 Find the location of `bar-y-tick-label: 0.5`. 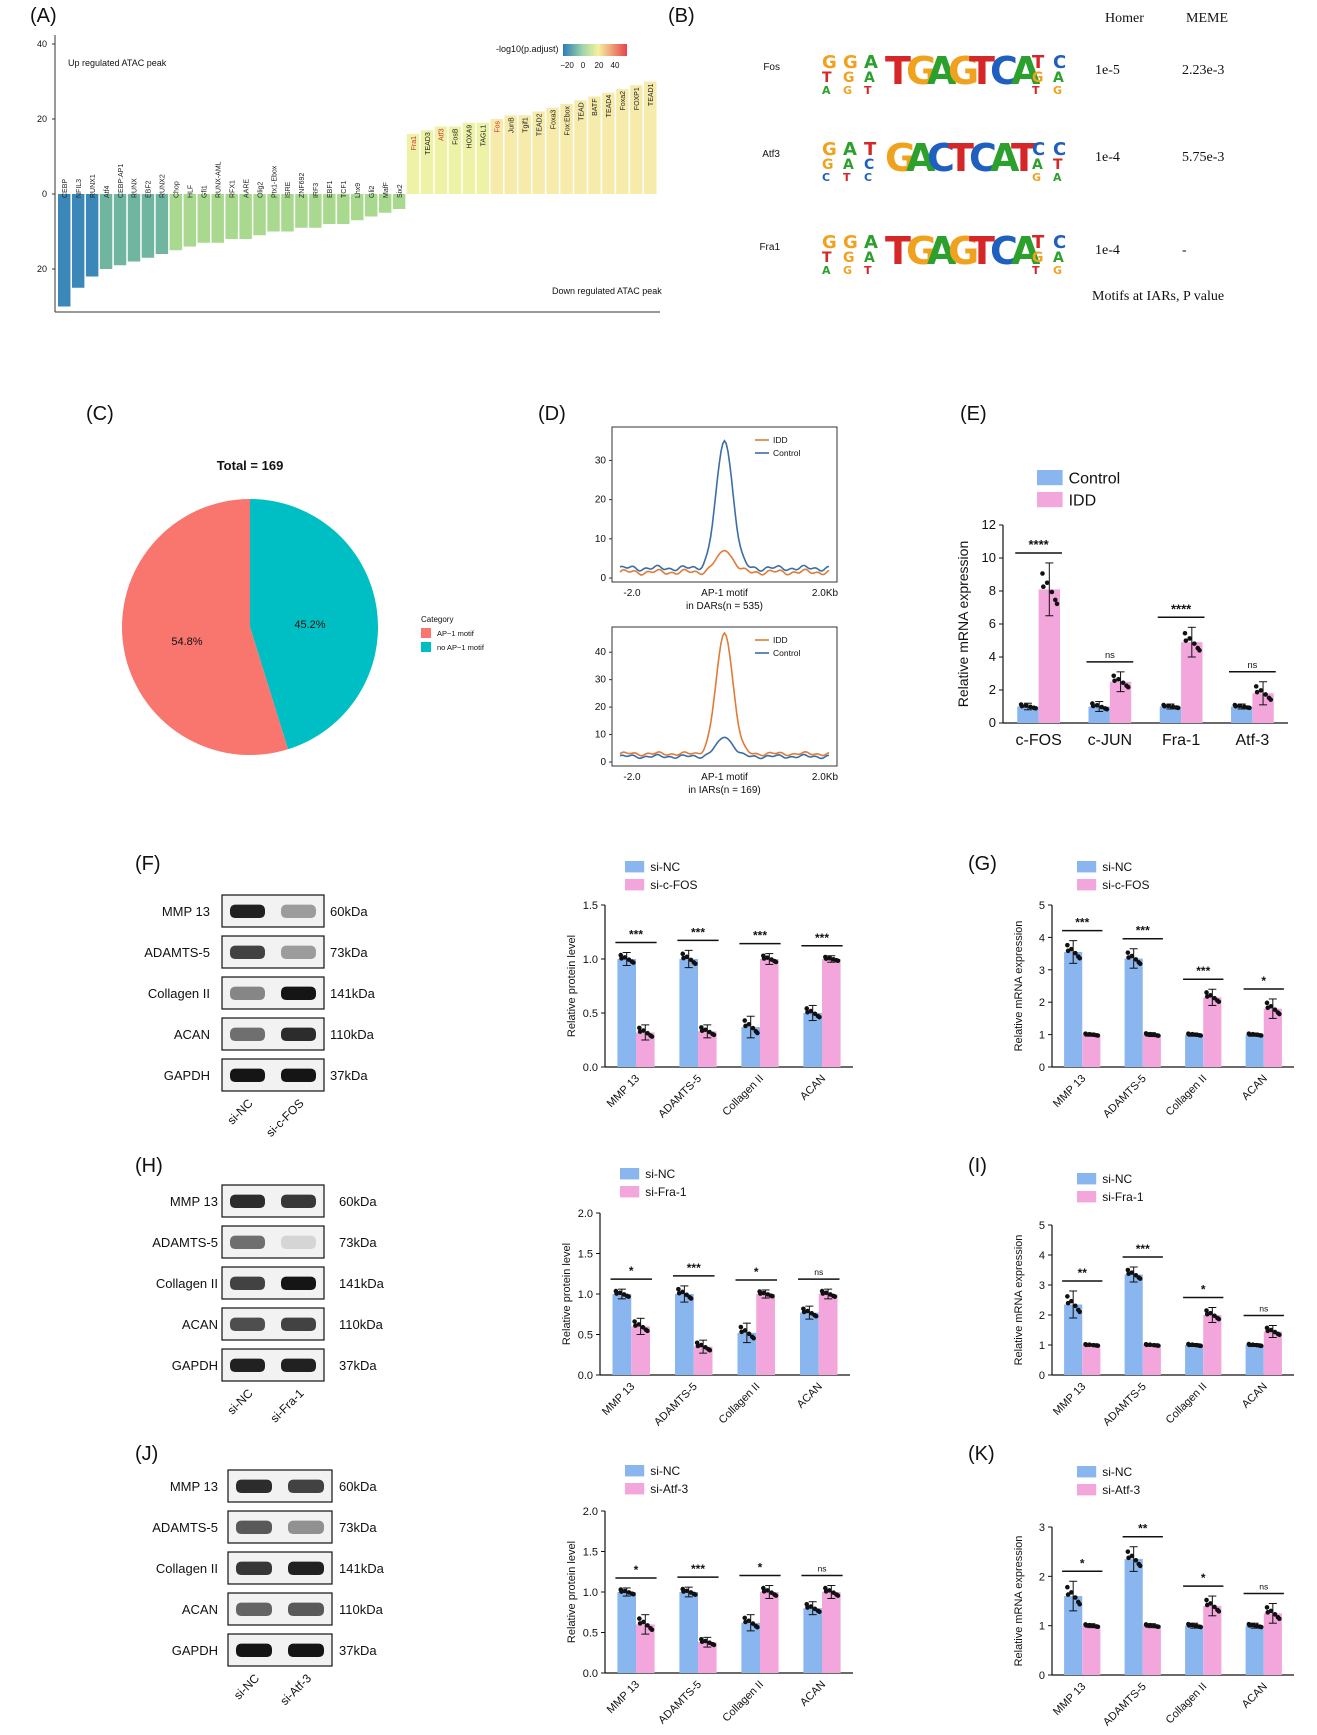

bar-y-tick-label: 0.5 is located at coordinates (590, 1014).